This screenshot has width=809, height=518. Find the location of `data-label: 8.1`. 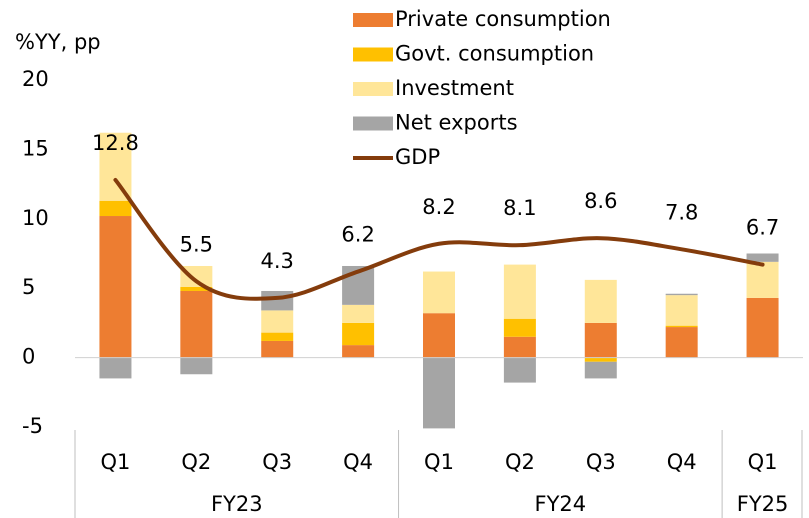

data-label: 8.1 is located at coordinates (519, 208).